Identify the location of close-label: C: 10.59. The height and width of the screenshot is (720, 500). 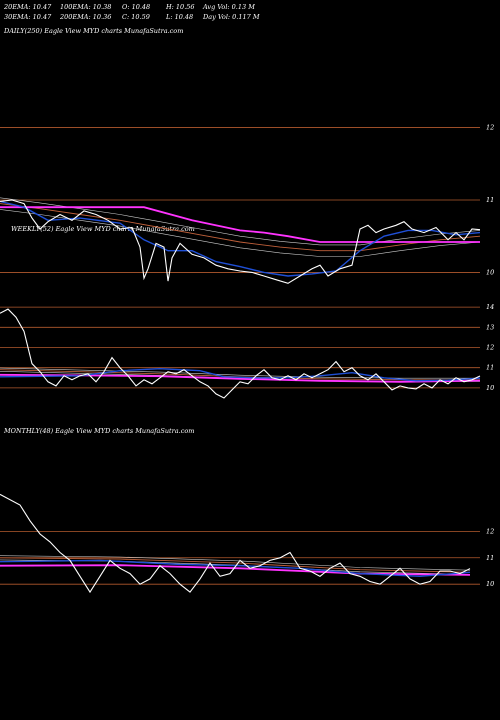
(136, 17).